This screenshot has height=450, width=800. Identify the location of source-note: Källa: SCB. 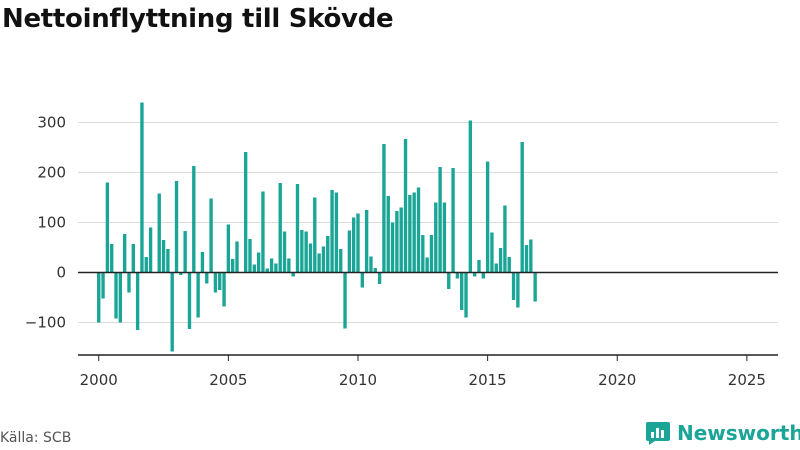
(36, 438).